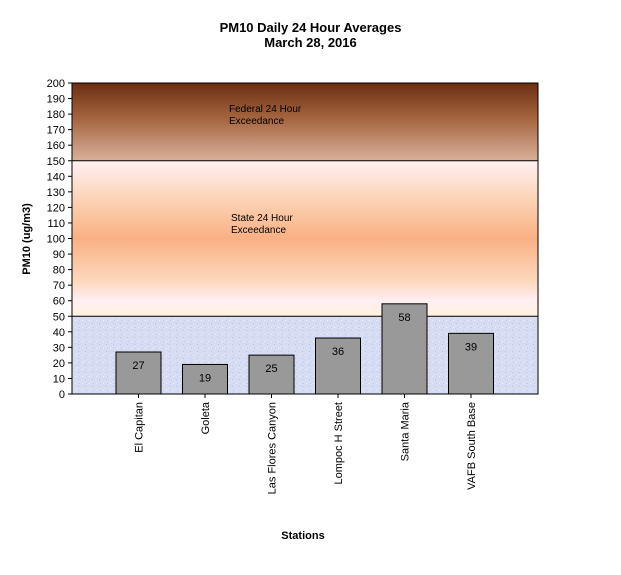  I want to click on y-axis-title: PM10 (ug/m3), so click(27, 239).